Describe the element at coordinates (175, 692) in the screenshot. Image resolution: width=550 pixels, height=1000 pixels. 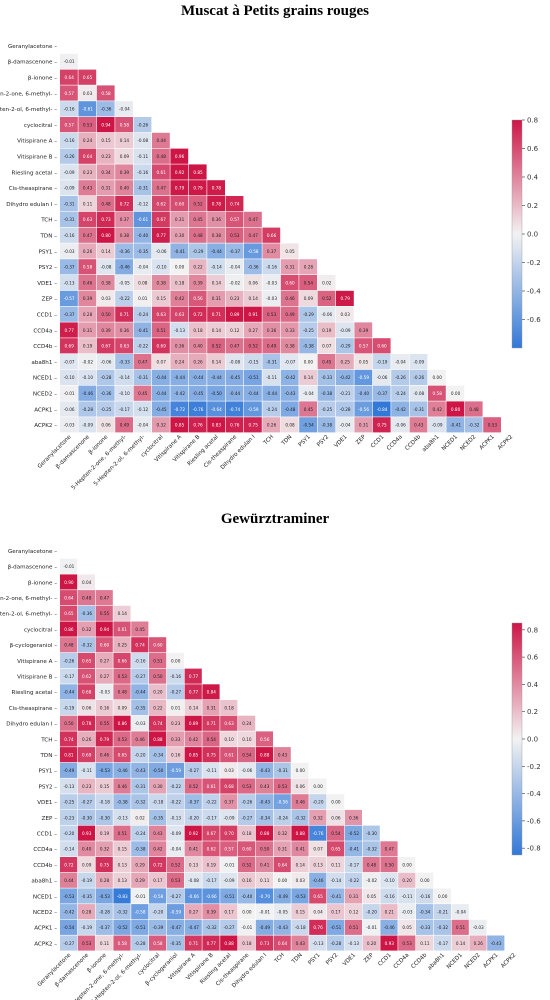
I see `cell-value: -0.27` at that location.